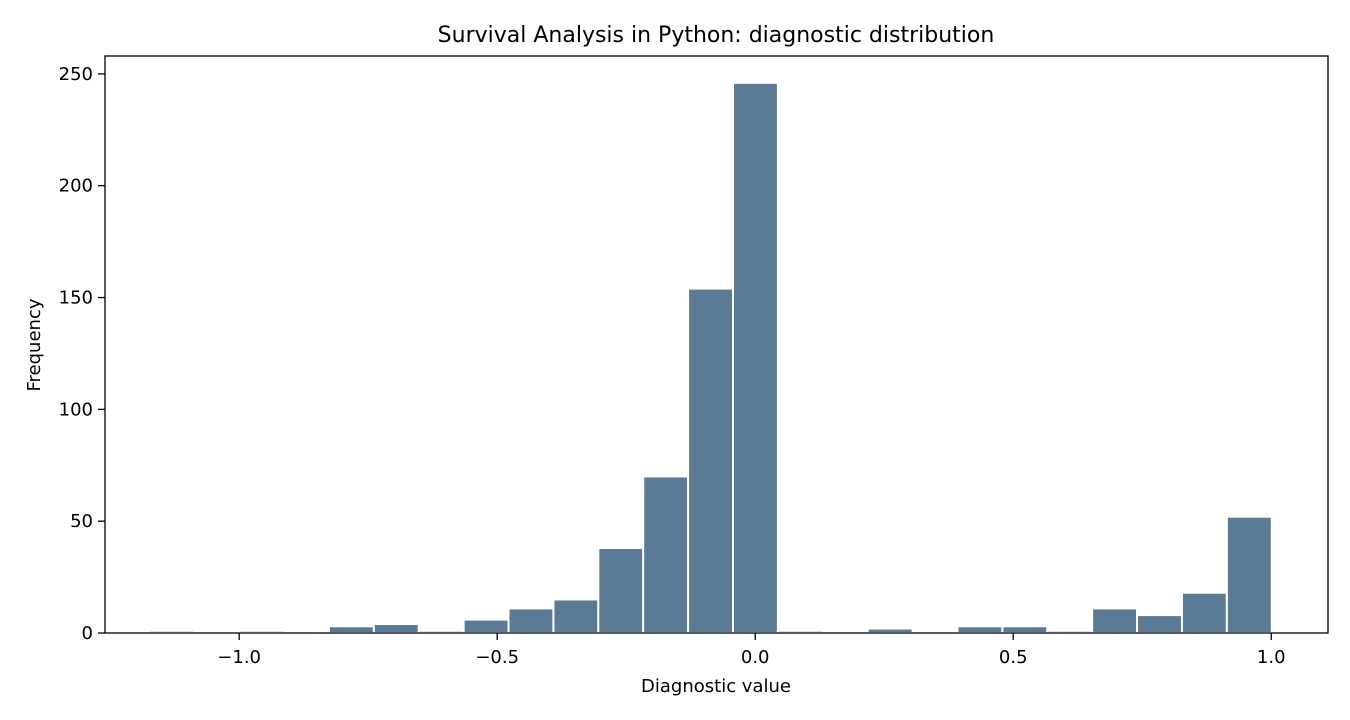 The image size is (1350, 720). I want to click on x-axis-label: Diagnostic value, so click(716, 686).